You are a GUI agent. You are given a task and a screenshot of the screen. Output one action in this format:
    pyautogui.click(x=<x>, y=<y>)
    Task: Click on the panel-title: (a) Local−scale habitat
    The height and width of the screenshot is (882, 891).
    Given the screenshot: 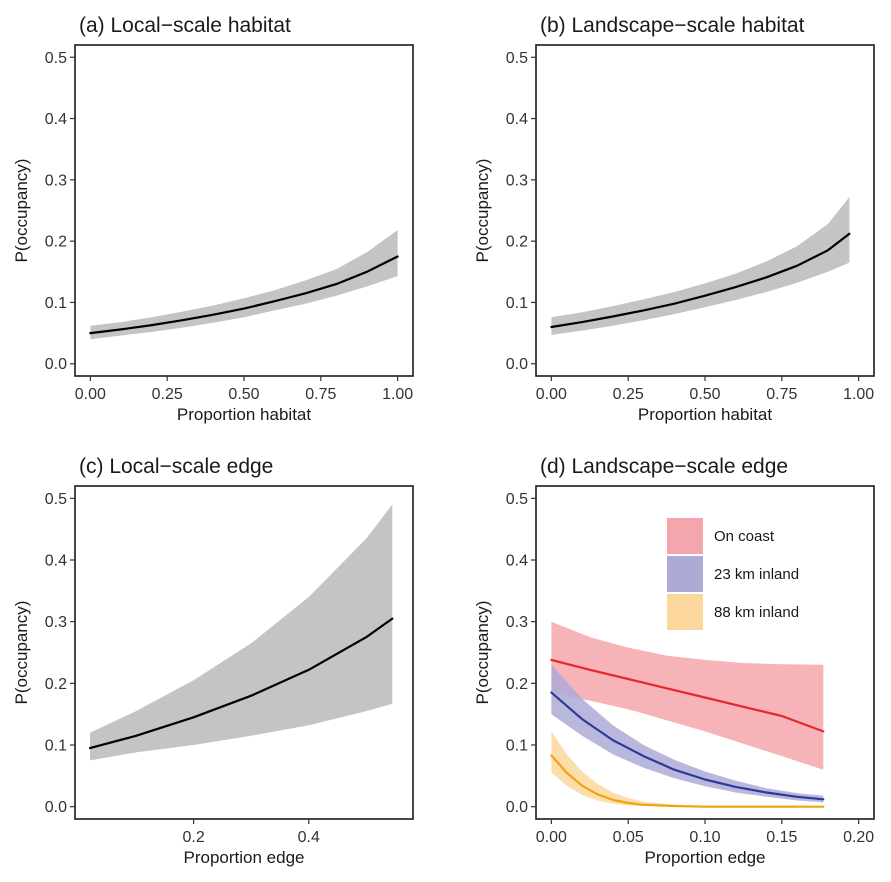 What is the action you would take?
    pyautogui.click(x=185, y=25)
    